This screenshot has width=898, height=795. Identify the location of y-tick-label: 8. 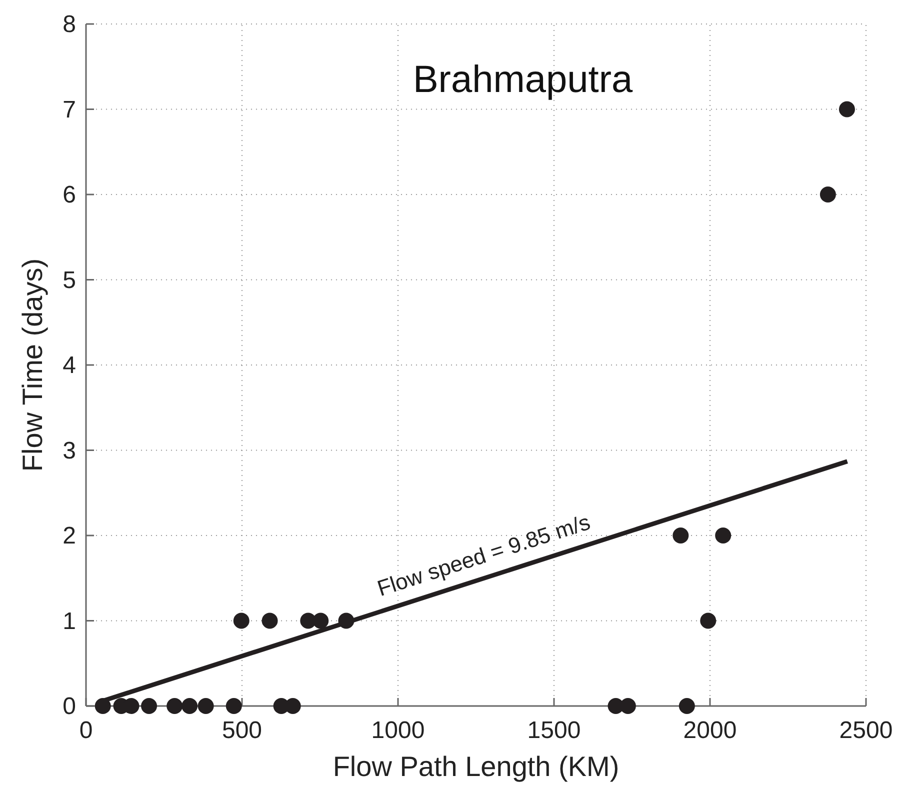
(69, 24).